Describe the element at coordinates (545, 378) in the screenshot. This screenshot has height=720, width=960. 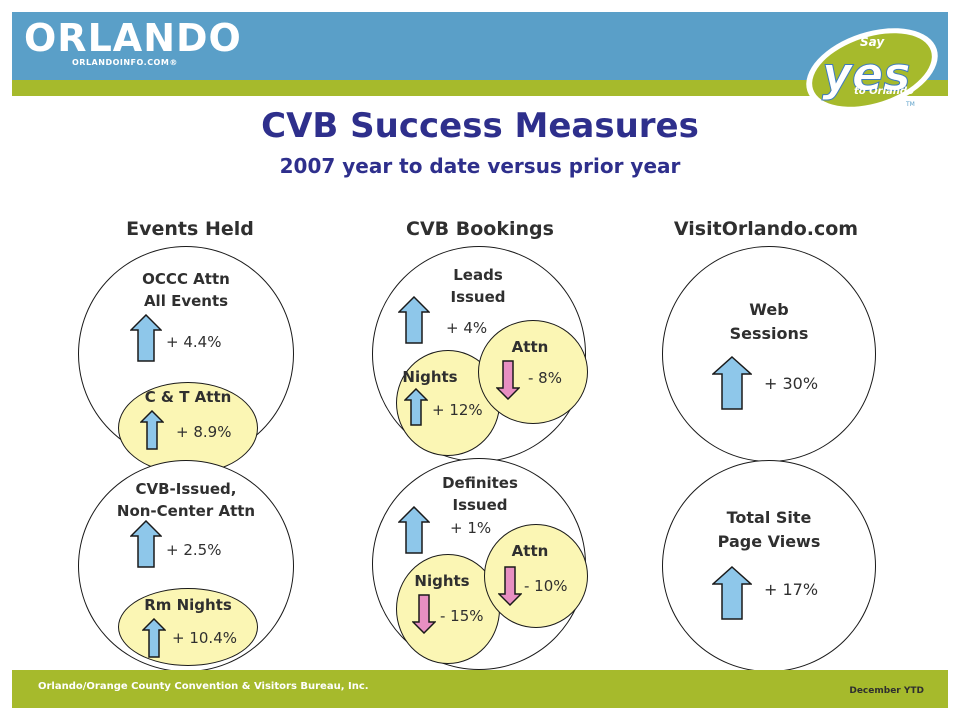
I see `bookings-top-attn-value: - 8%` at that location.